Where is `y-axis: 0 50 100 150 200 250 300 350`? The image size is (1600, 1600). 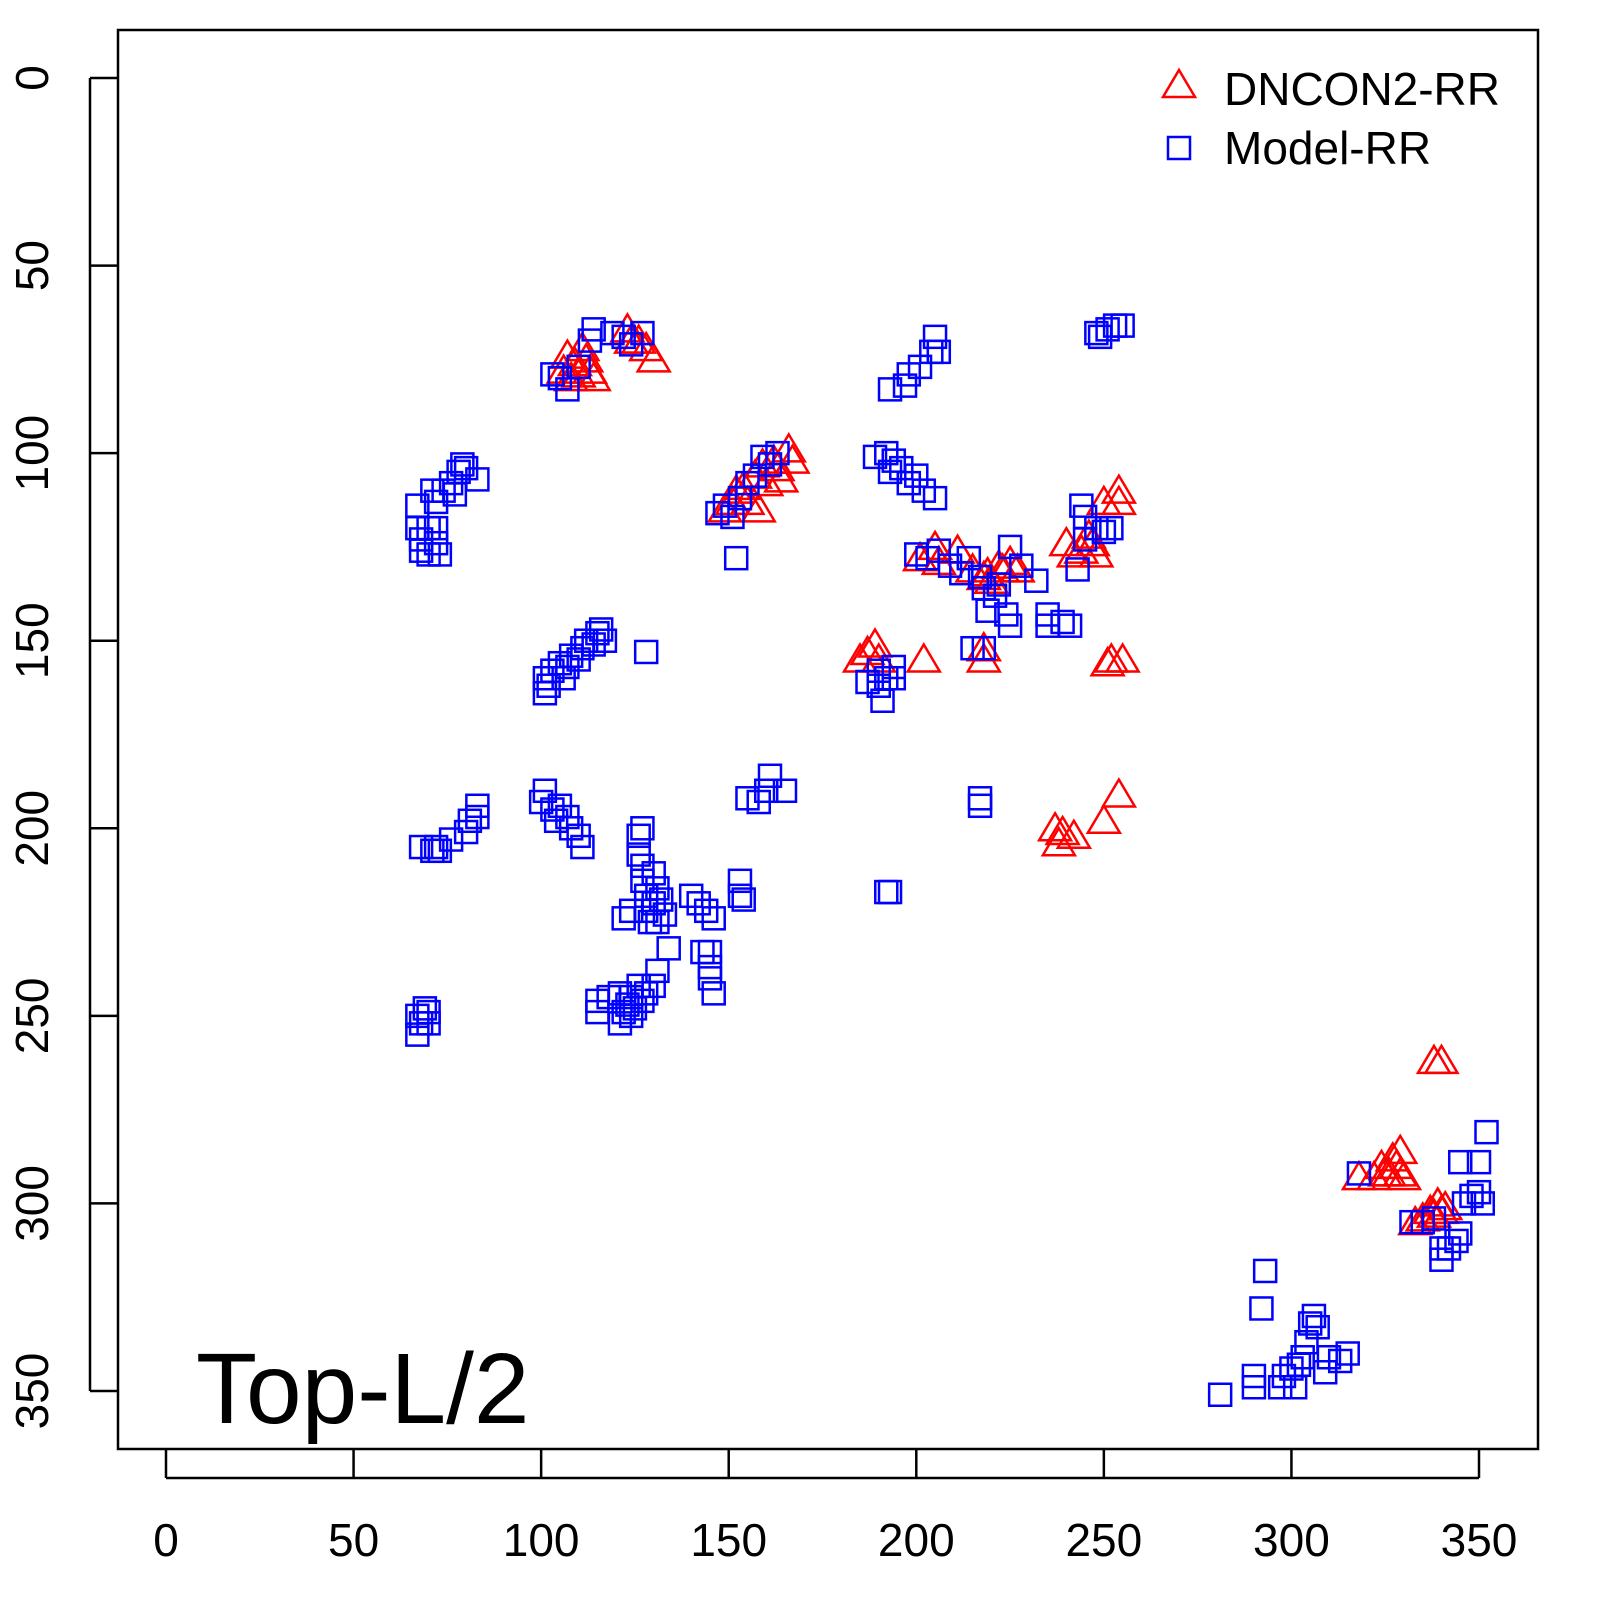 y-axis: 0 50 100 150 200 250 300 350 is located at coordinates (62, 747).